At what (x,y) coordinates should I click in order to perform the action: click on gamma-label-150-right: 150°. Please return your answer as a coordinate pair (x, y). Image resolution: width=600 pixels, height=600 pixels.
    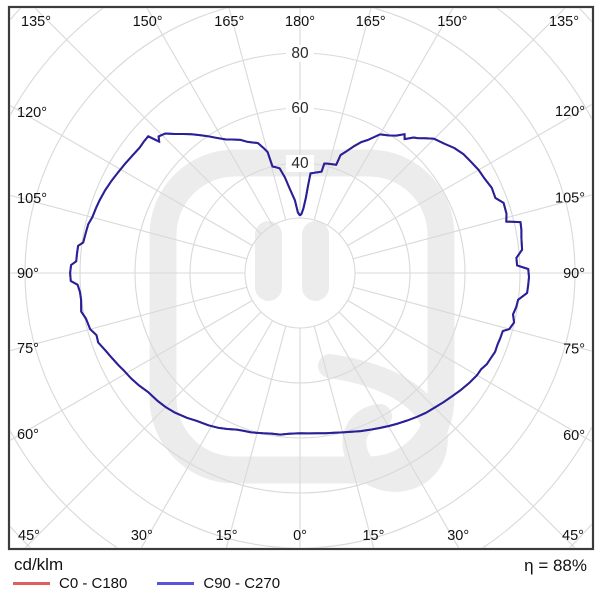
    Looking at the image, I should click on (452, 22).